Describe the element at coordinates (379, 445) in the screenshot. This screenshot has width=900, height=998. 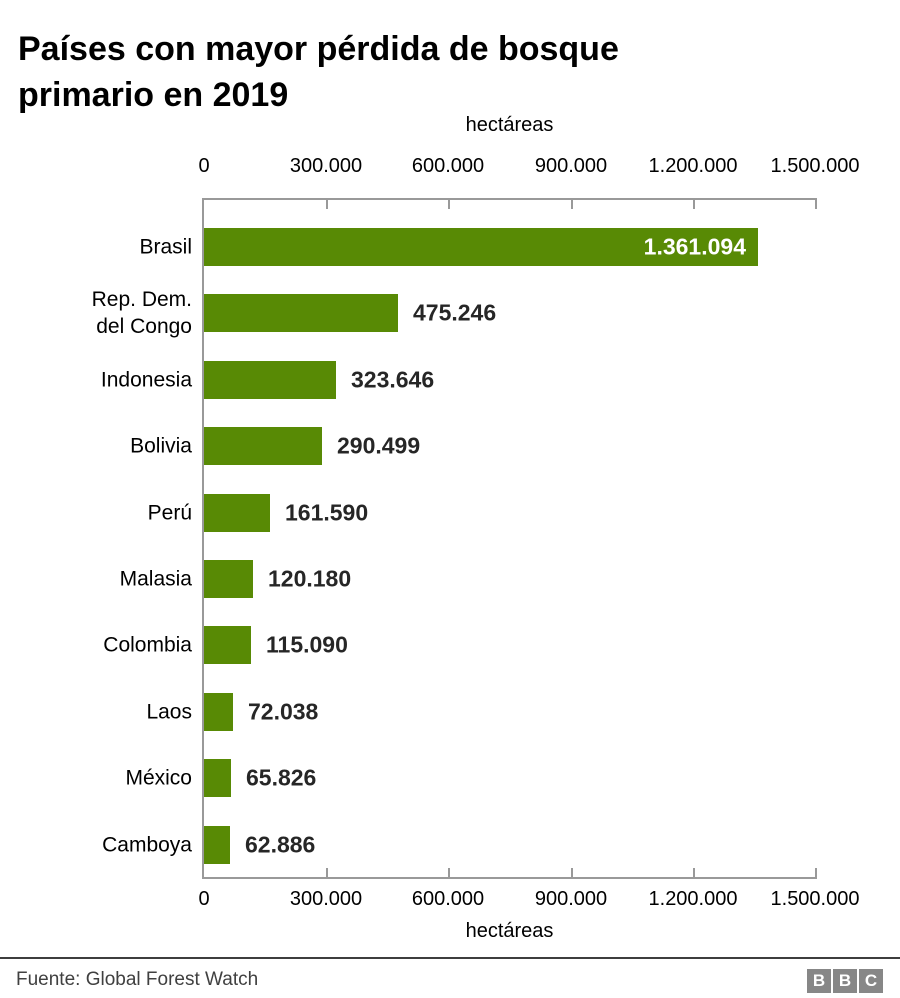
I see `value-label: 290.499` at that location.